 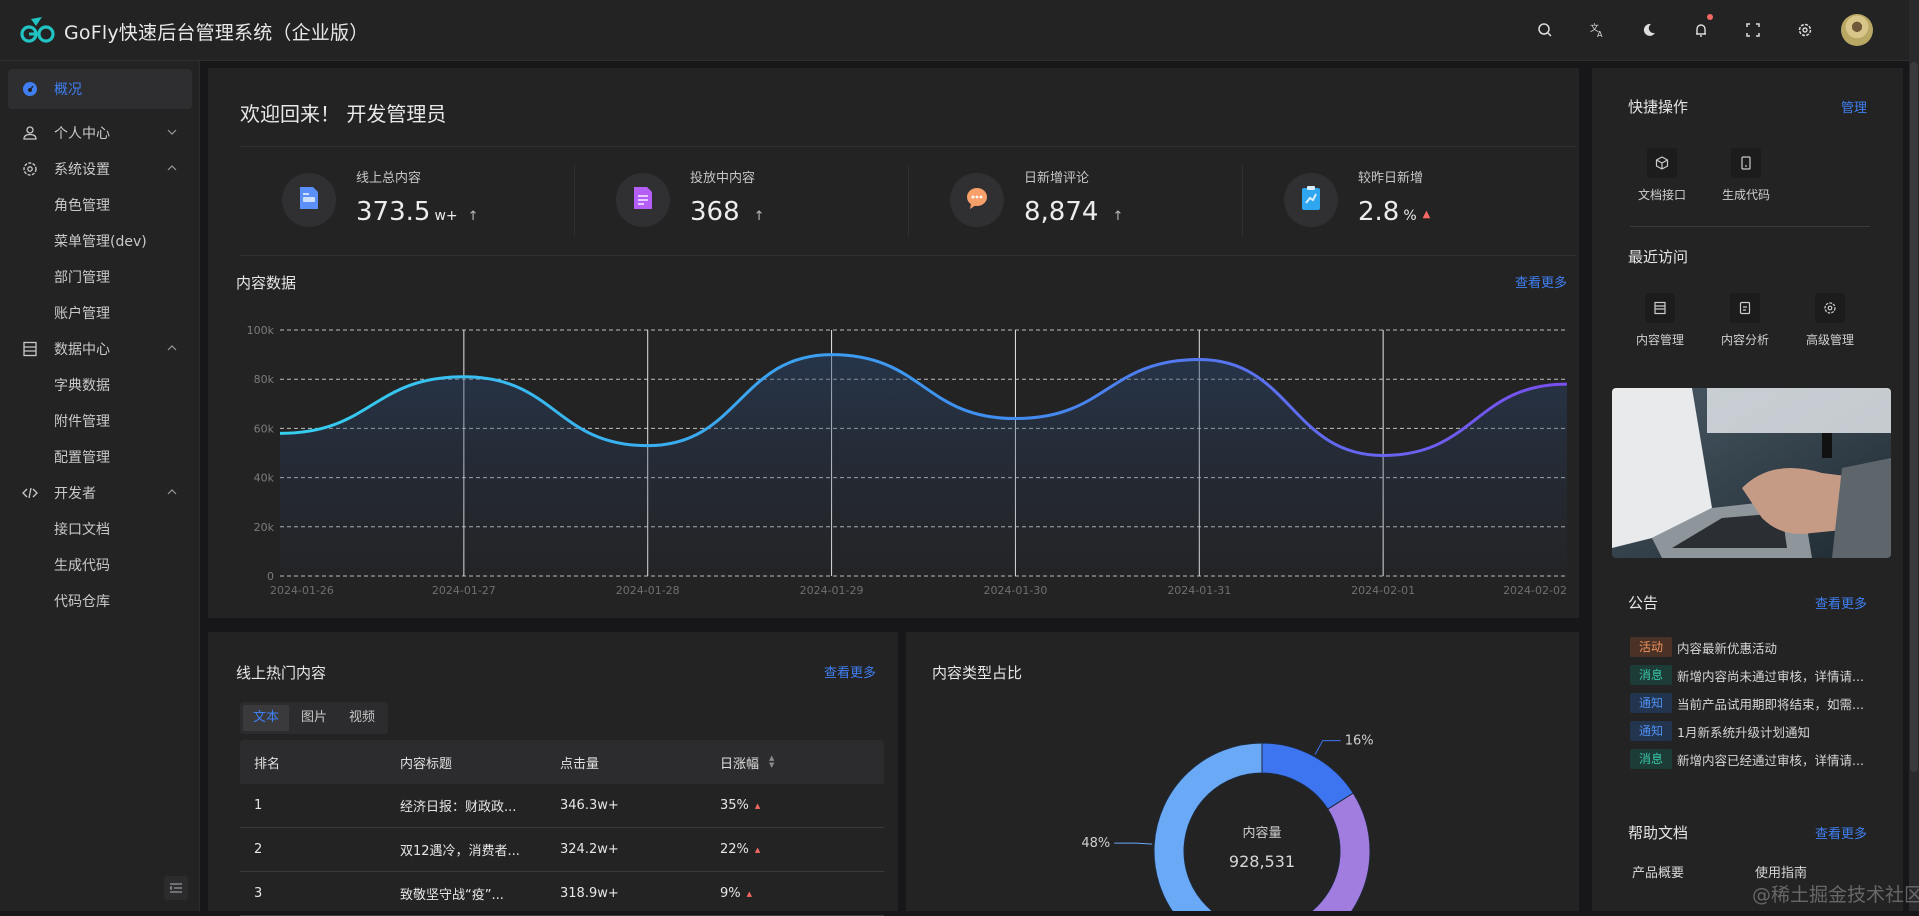 I want to click on y-tick-label: 60k, so click(x=264, y=428).